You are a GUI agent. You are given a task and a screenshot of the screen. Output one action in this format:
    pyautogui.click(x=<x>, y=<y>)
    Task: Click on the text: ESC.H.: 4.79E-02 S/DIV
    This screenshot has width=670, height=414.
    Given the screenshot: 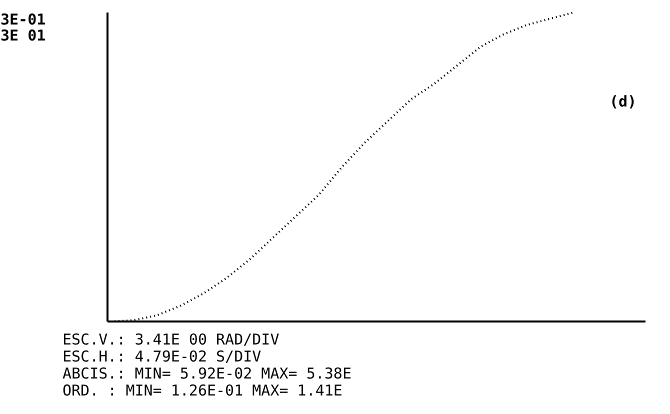 What is the action you would take?
    pyautogui.click(x=162, y=357)
    